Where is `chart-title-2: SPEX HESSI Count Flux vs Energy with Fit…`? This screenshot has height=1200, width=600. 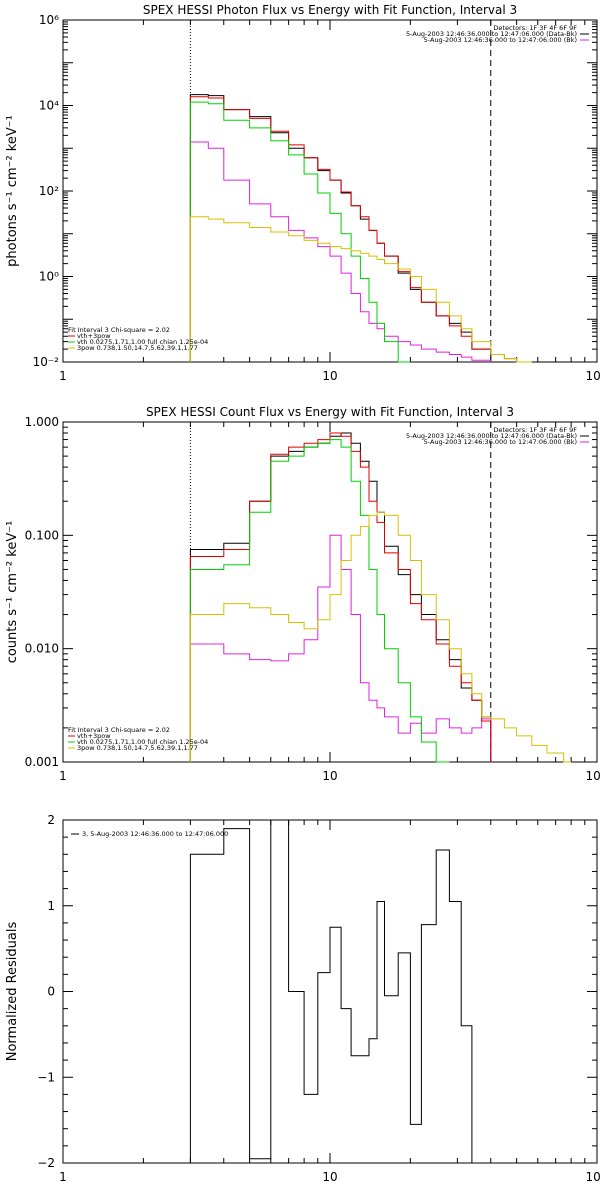
chart-title-2: SPEX HESSI Count Flux vs Energy with Fit… is located at coordinates (330, 412).